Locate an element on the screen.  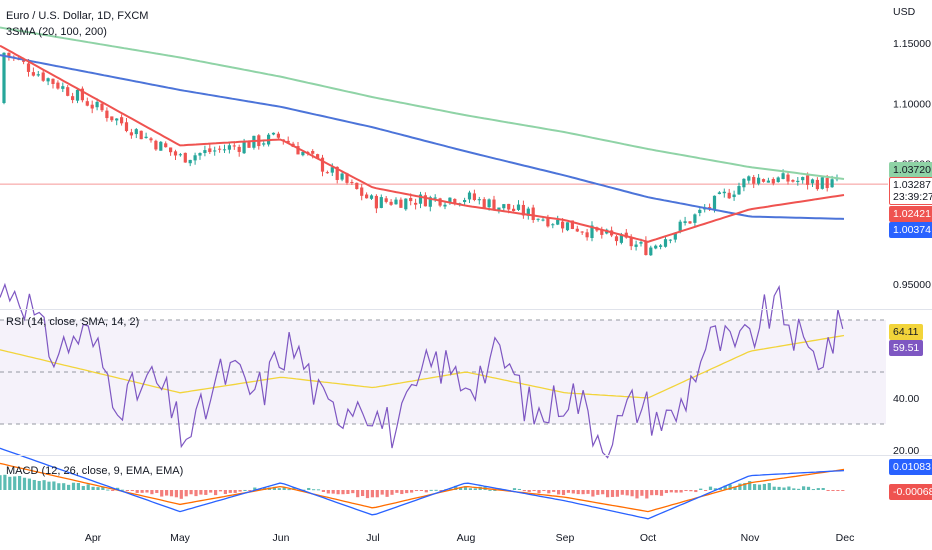
rsi-indicator-label: RSI (14, close, SMA, 14, 2) is located at coordinates (73, 322).